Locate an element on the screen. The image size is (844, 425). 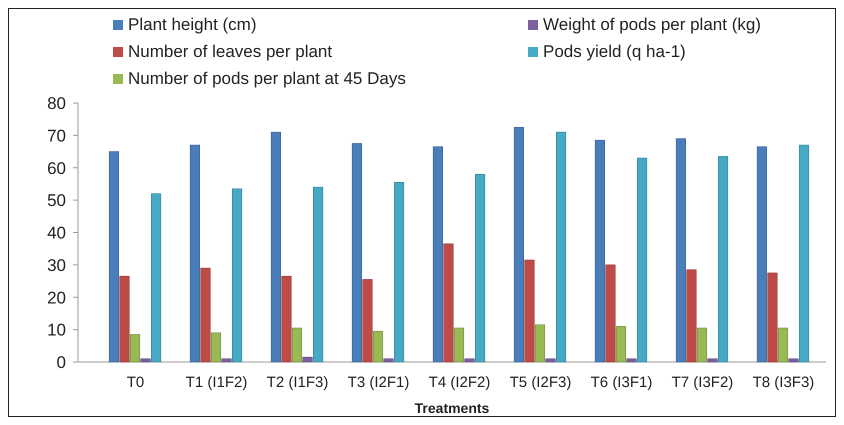
y-tick-label: 50 is located at coordinates (56, 200).